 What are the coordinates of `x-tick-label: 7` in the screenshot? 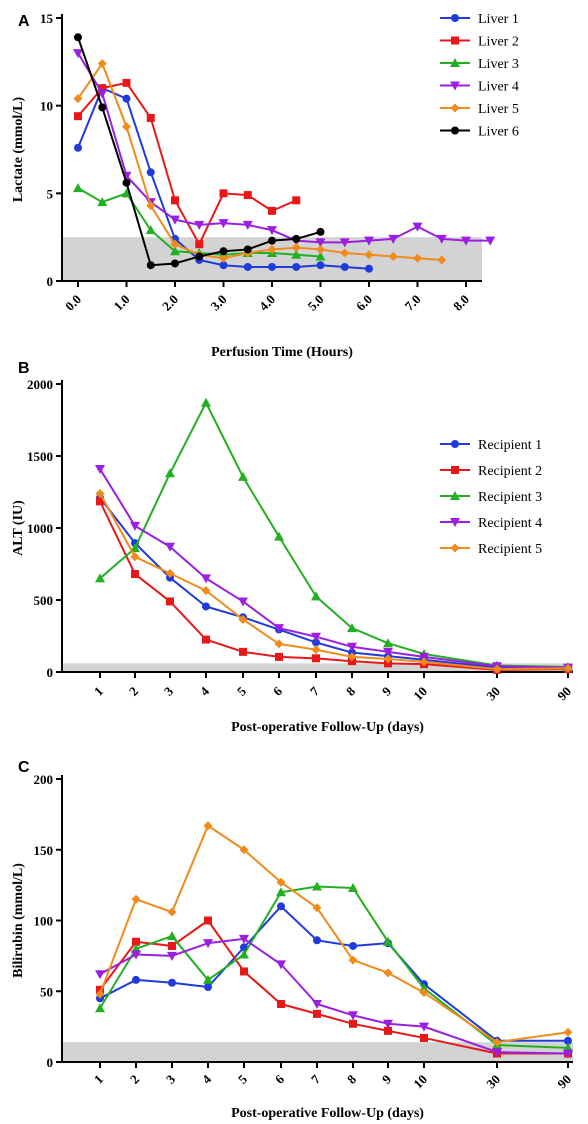 It's located at (316, 1079).